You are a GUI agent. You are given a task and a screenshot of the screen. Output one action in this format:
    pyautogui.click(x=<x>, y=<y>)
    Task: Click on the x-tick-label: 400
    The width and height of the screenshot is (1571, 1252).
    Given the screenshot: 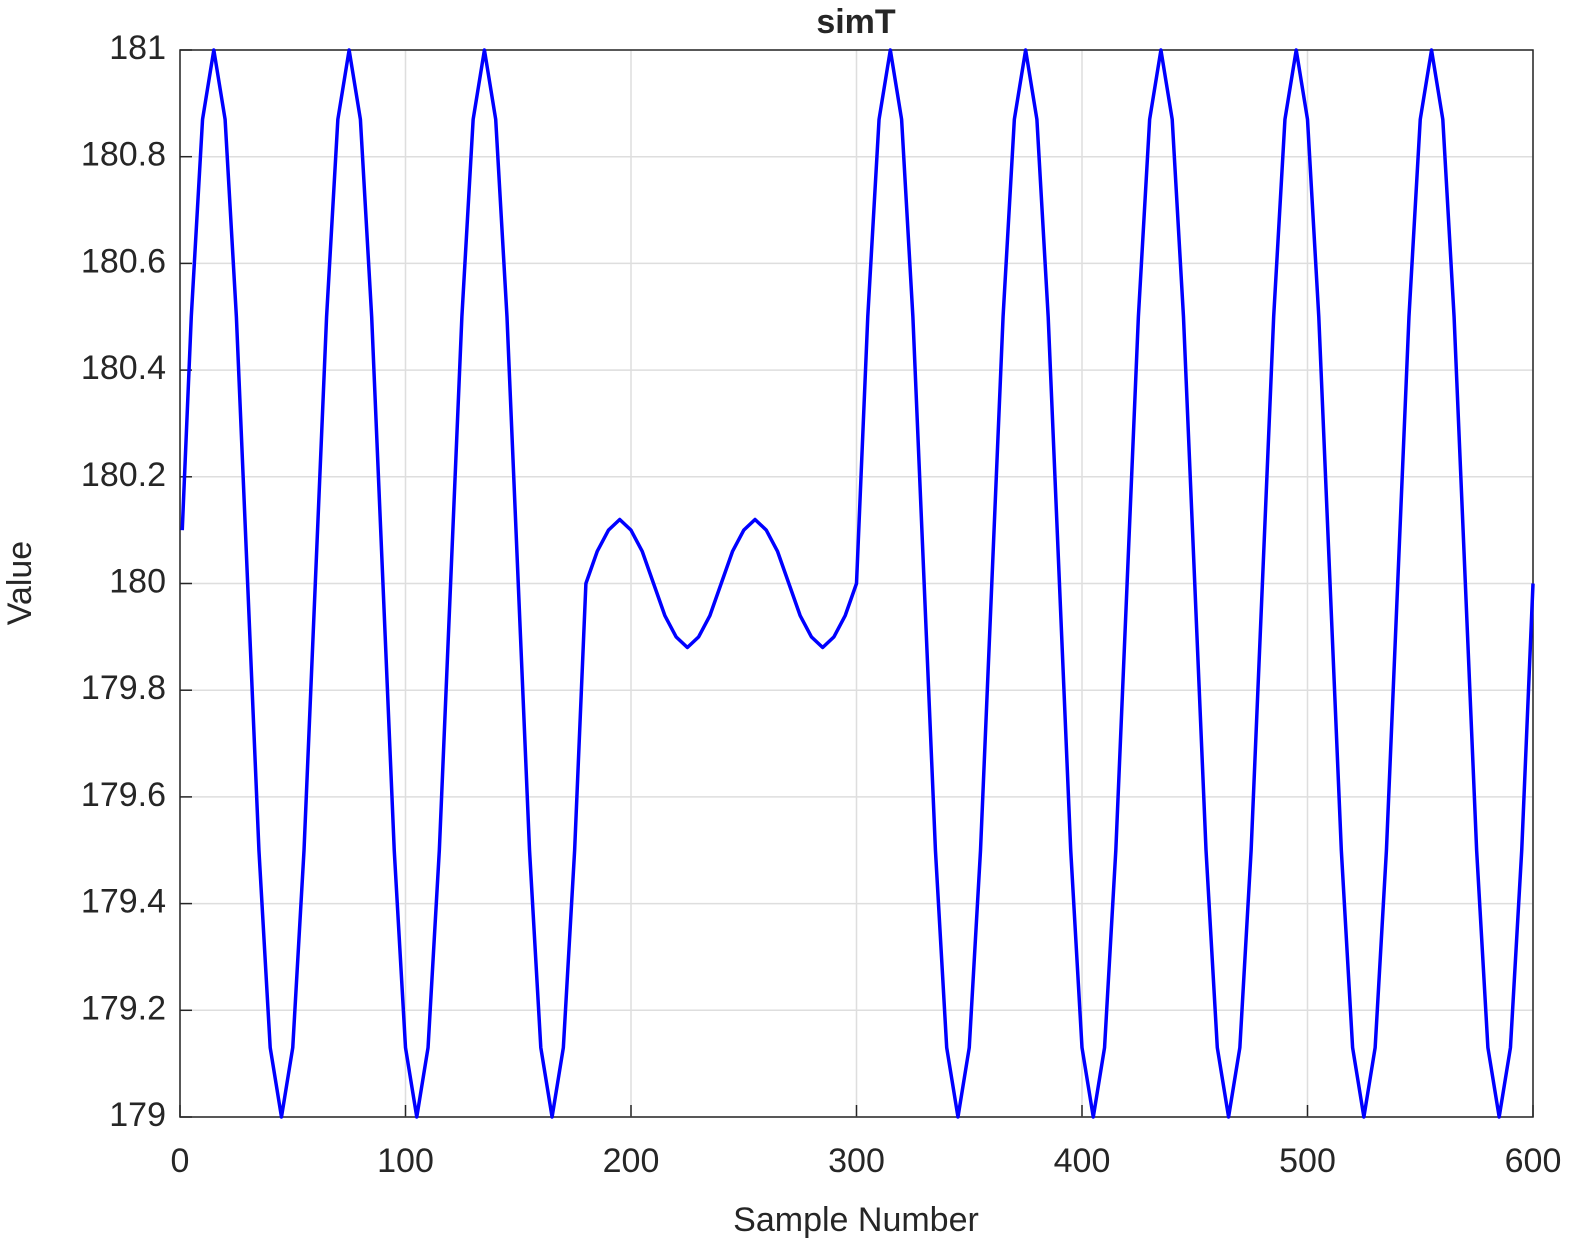 What is the action you would take?
    pyautogui.click(x=1082, y=1161)
    